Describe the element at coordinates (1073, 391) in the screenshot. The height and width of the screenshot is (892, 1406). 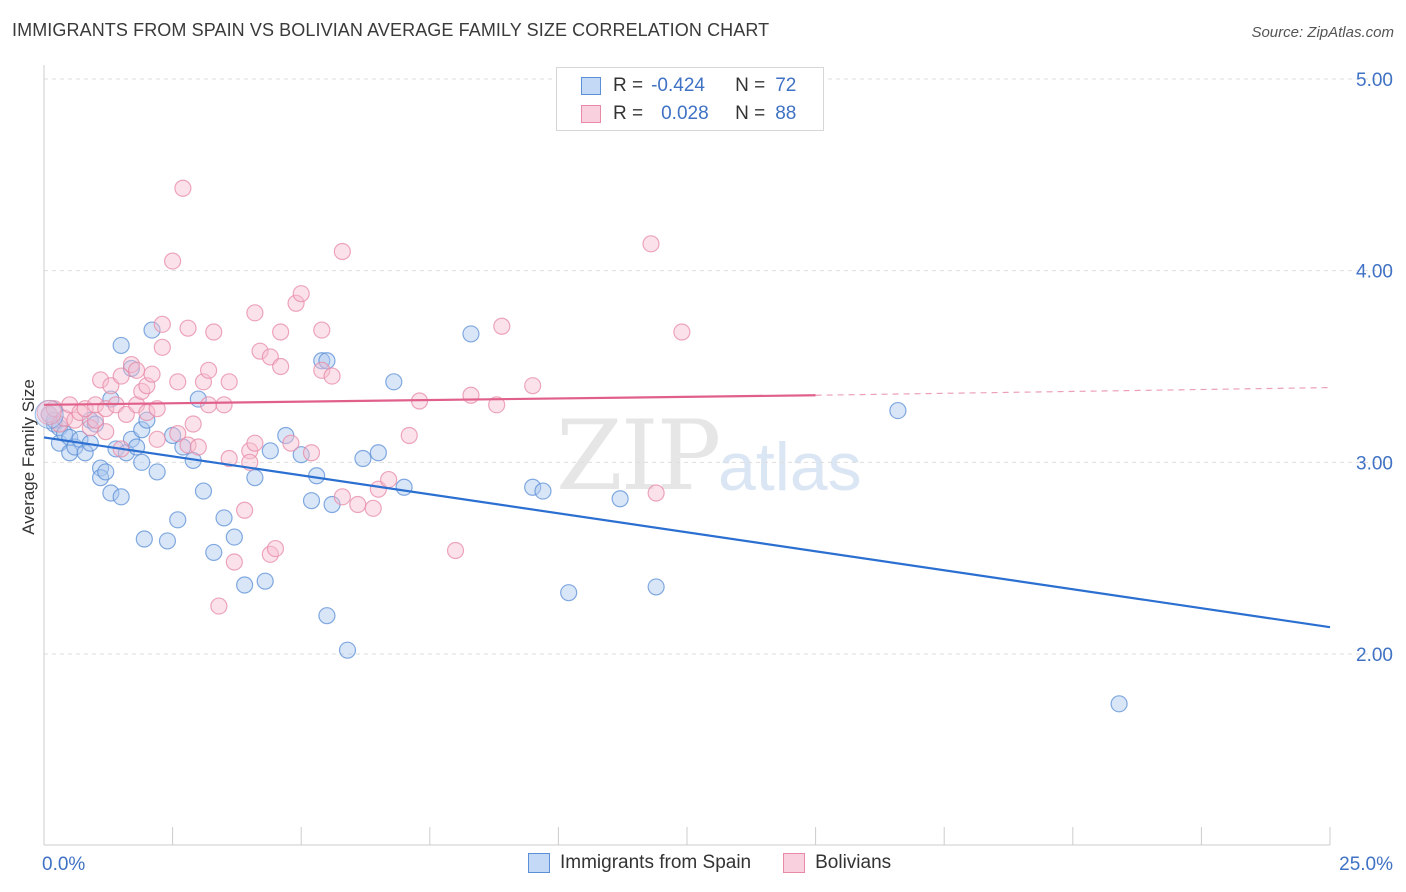
I see `trendline-bolivia-extension` at that location.